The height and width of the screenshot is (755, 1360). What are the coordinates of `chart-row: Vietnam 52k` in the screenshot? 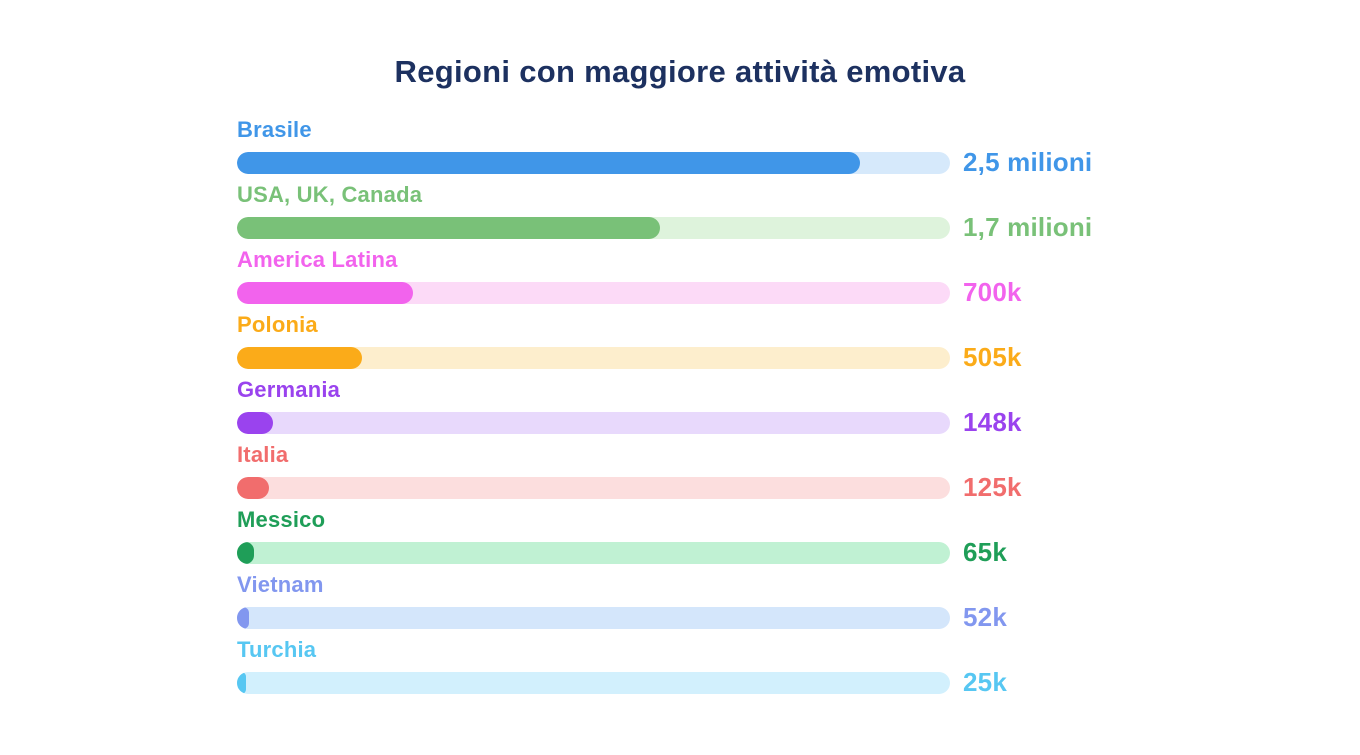 It's located at (687, 604).